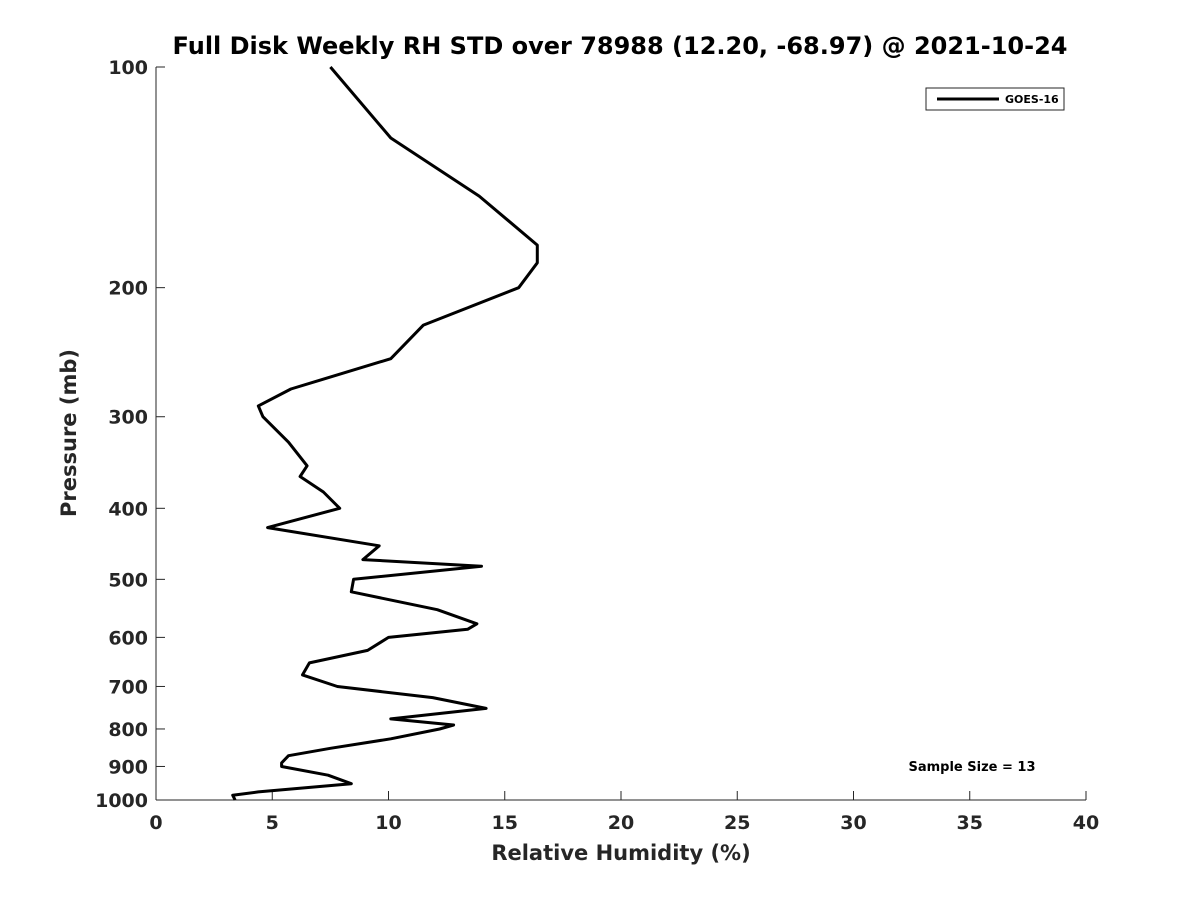 The height and width of the screenshot is (900, 1200). What do you see at coordinates (853, 823) in the screenshot?
I see `x-tick-label: 30` at bounding box center [853, 823].